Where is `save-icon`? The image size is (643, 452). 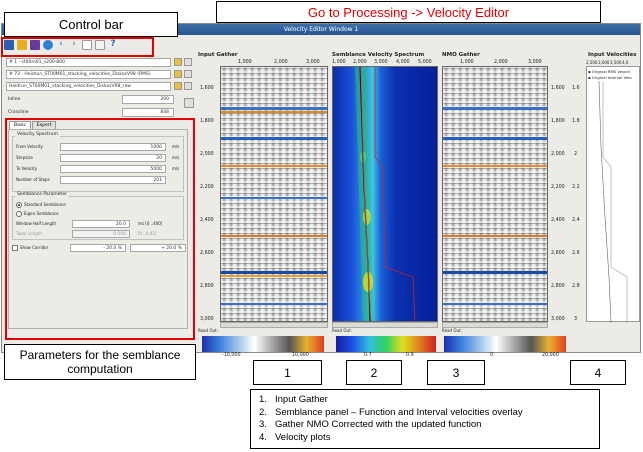 save-icon is located at coordinates (35, 45).